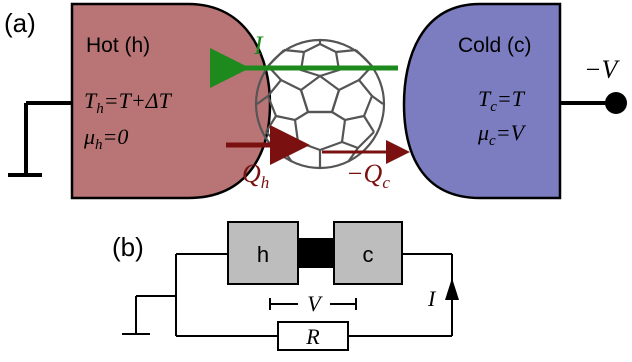 Image resolution: width=632 pixels, height=362 pixels. I want to click on heat-hot-label: Qh, so click(255, 175).